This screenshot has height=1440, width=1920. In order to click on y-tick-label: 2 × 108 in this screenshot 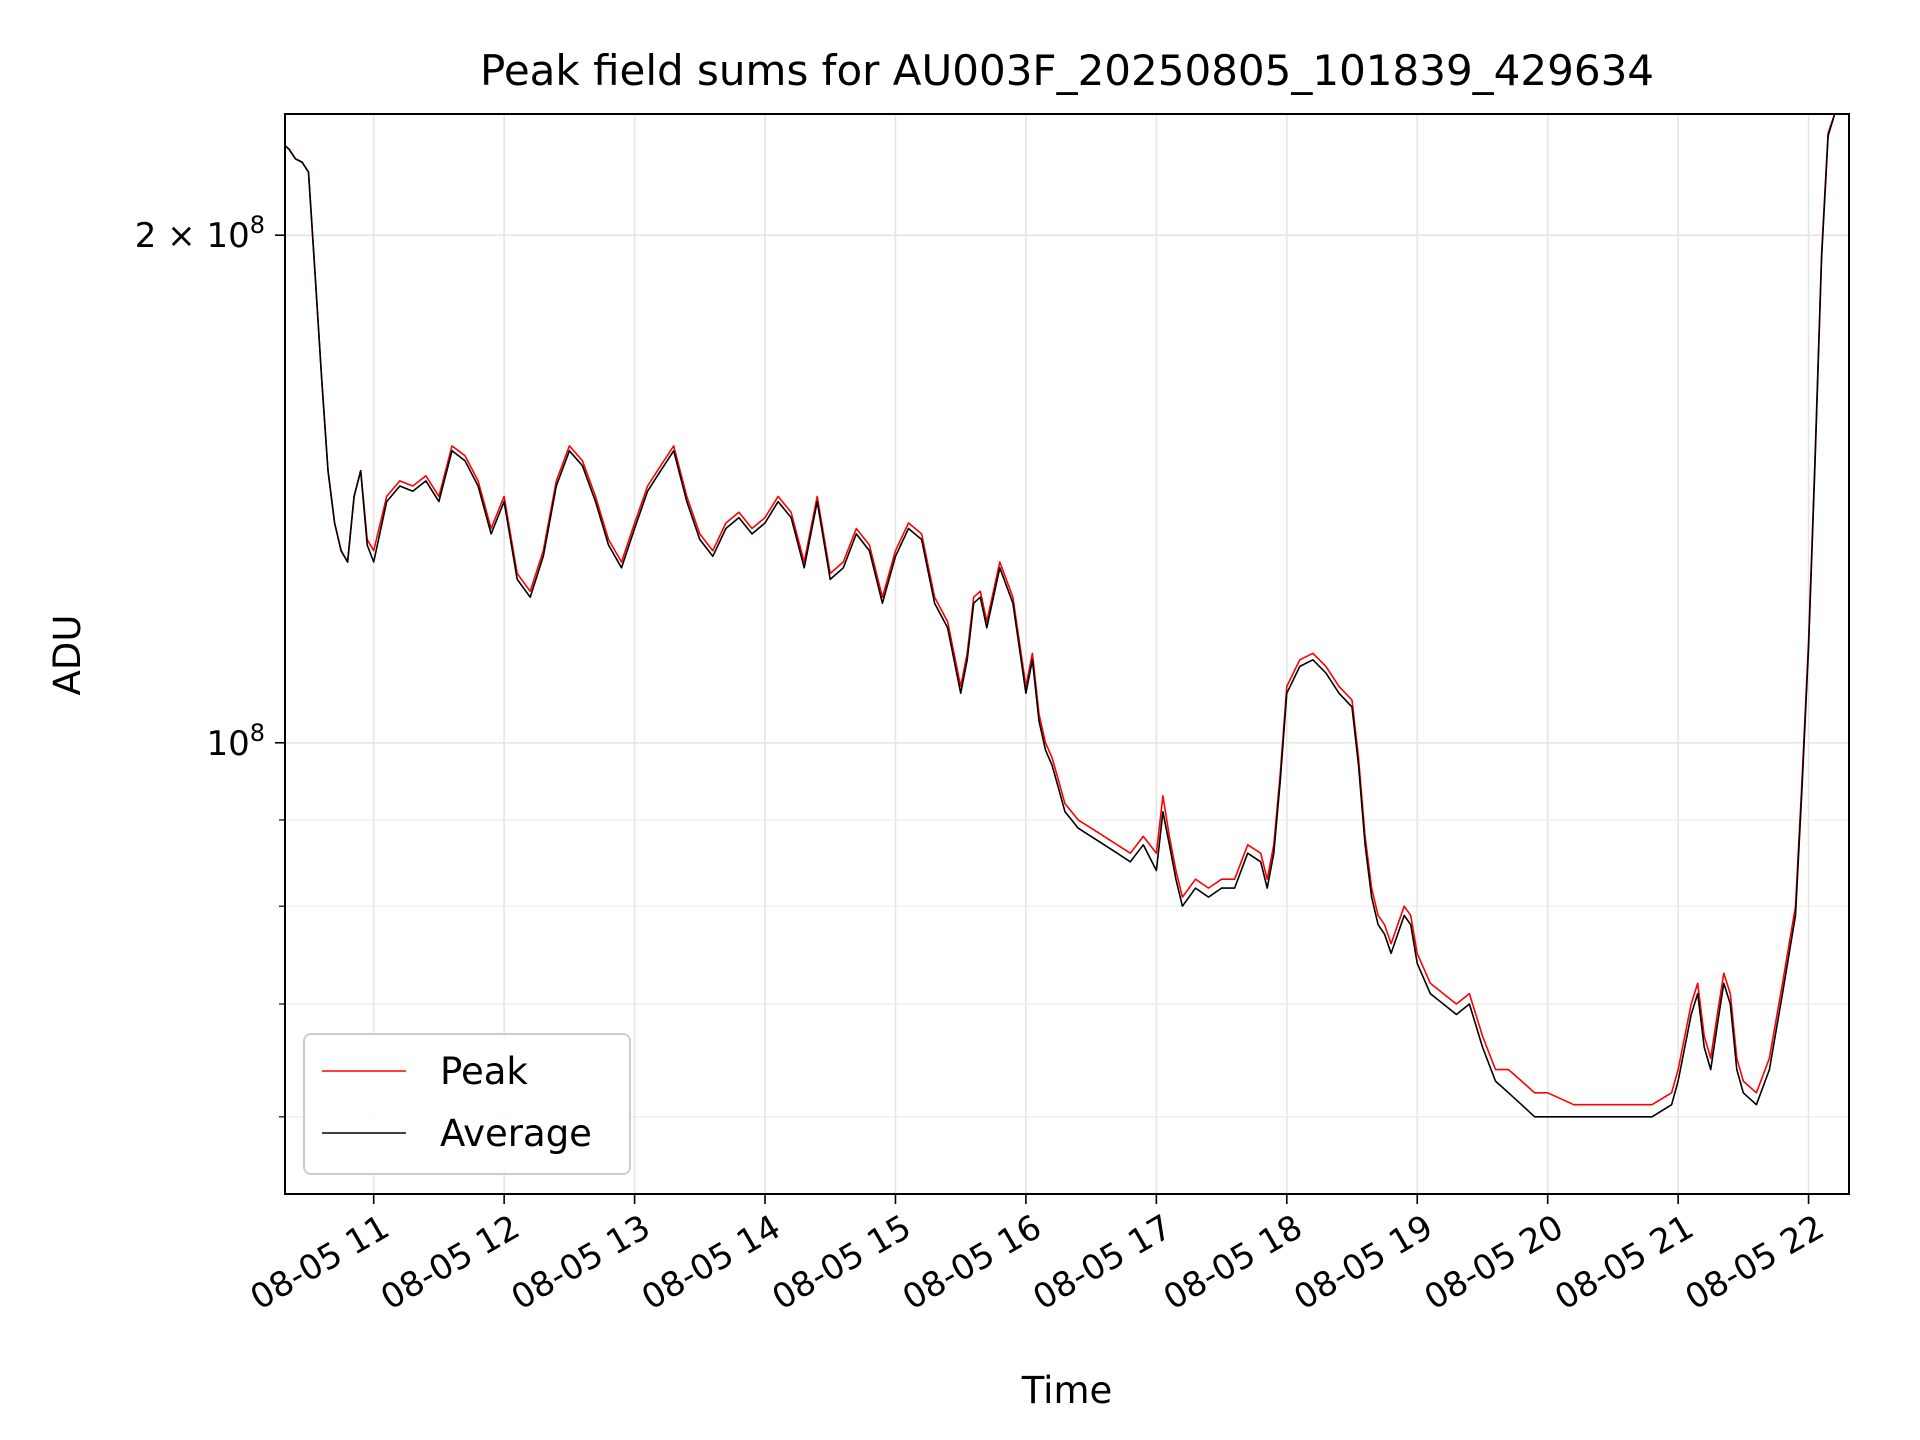, I will do `click(200, 233)`.